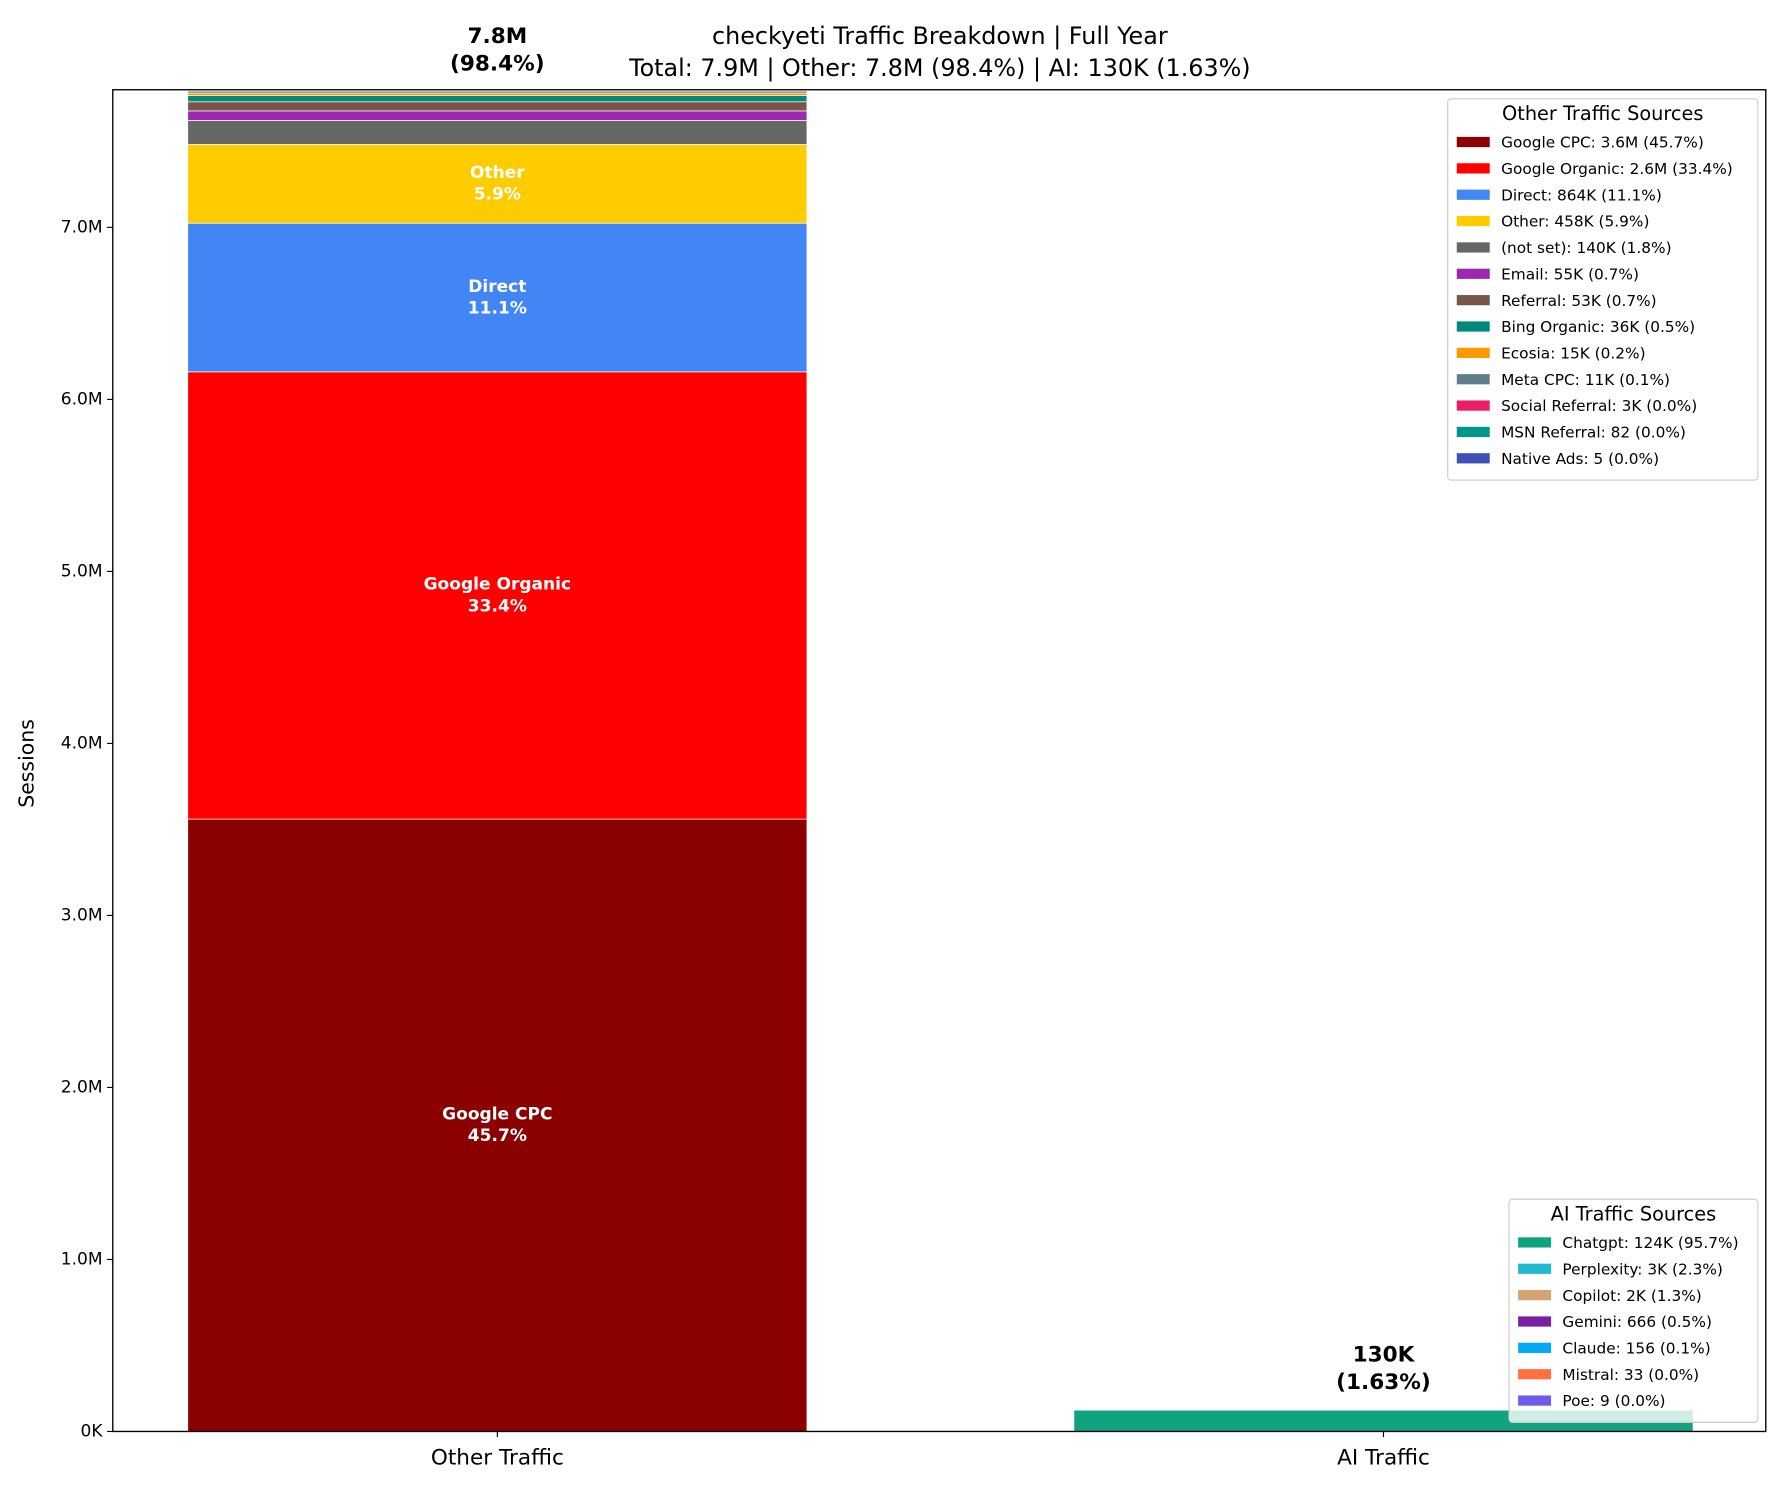 The height and width of the screenshot is (1486, 1782). What do you see at coordinates (1637, 1322) in the screenshot?
I see `legend-label: Gemini: 666 (0.5%)` at bounding box center [1637, 1322].